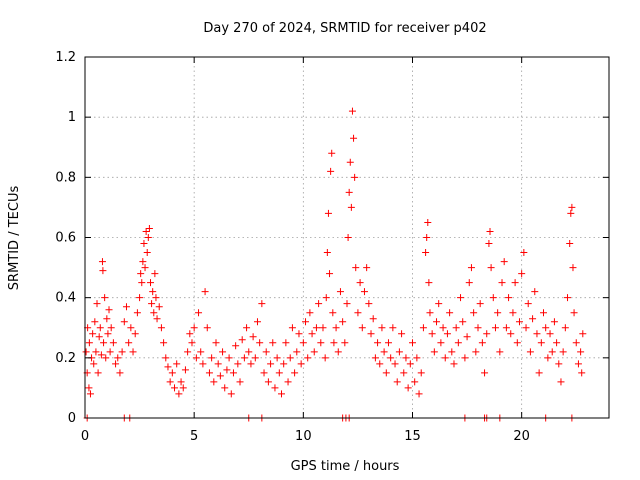 This screenshot has height=480, width=640. I want to click on y-tick-label: 0.2, so click(65, 358).